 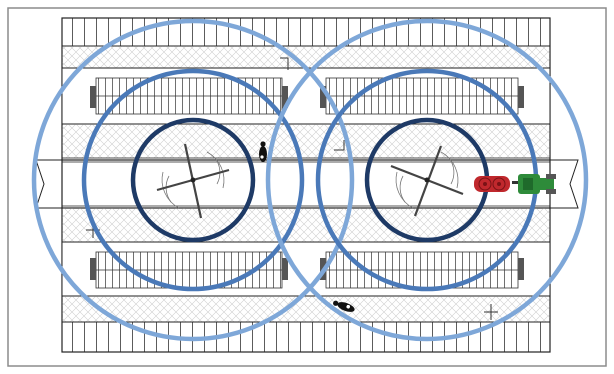 I want to click on tractor-icon, so click(x=534, y=184).